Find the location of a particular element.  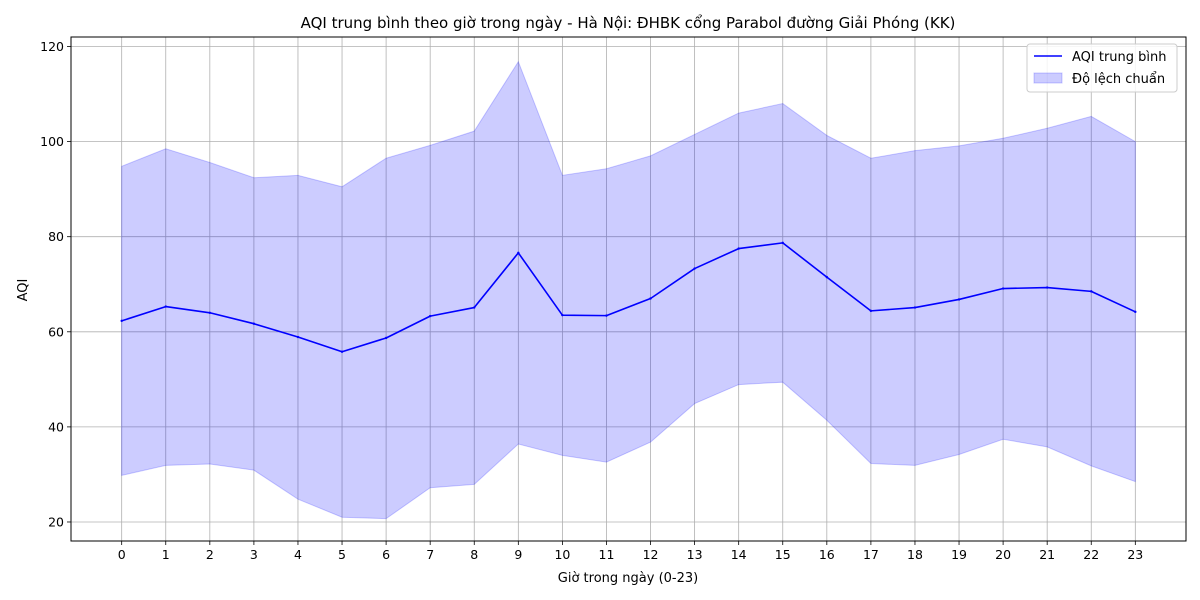

x-tick-label: 17 is located at coordinates (871, 554).